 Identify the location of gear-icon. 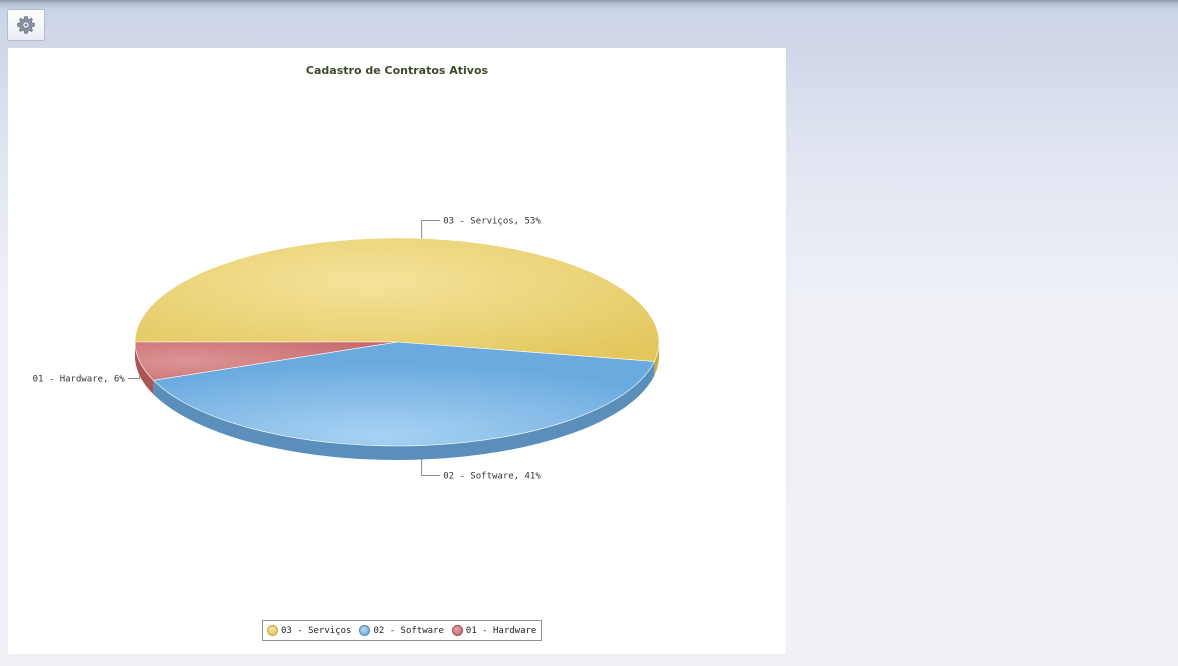
(26, 25).